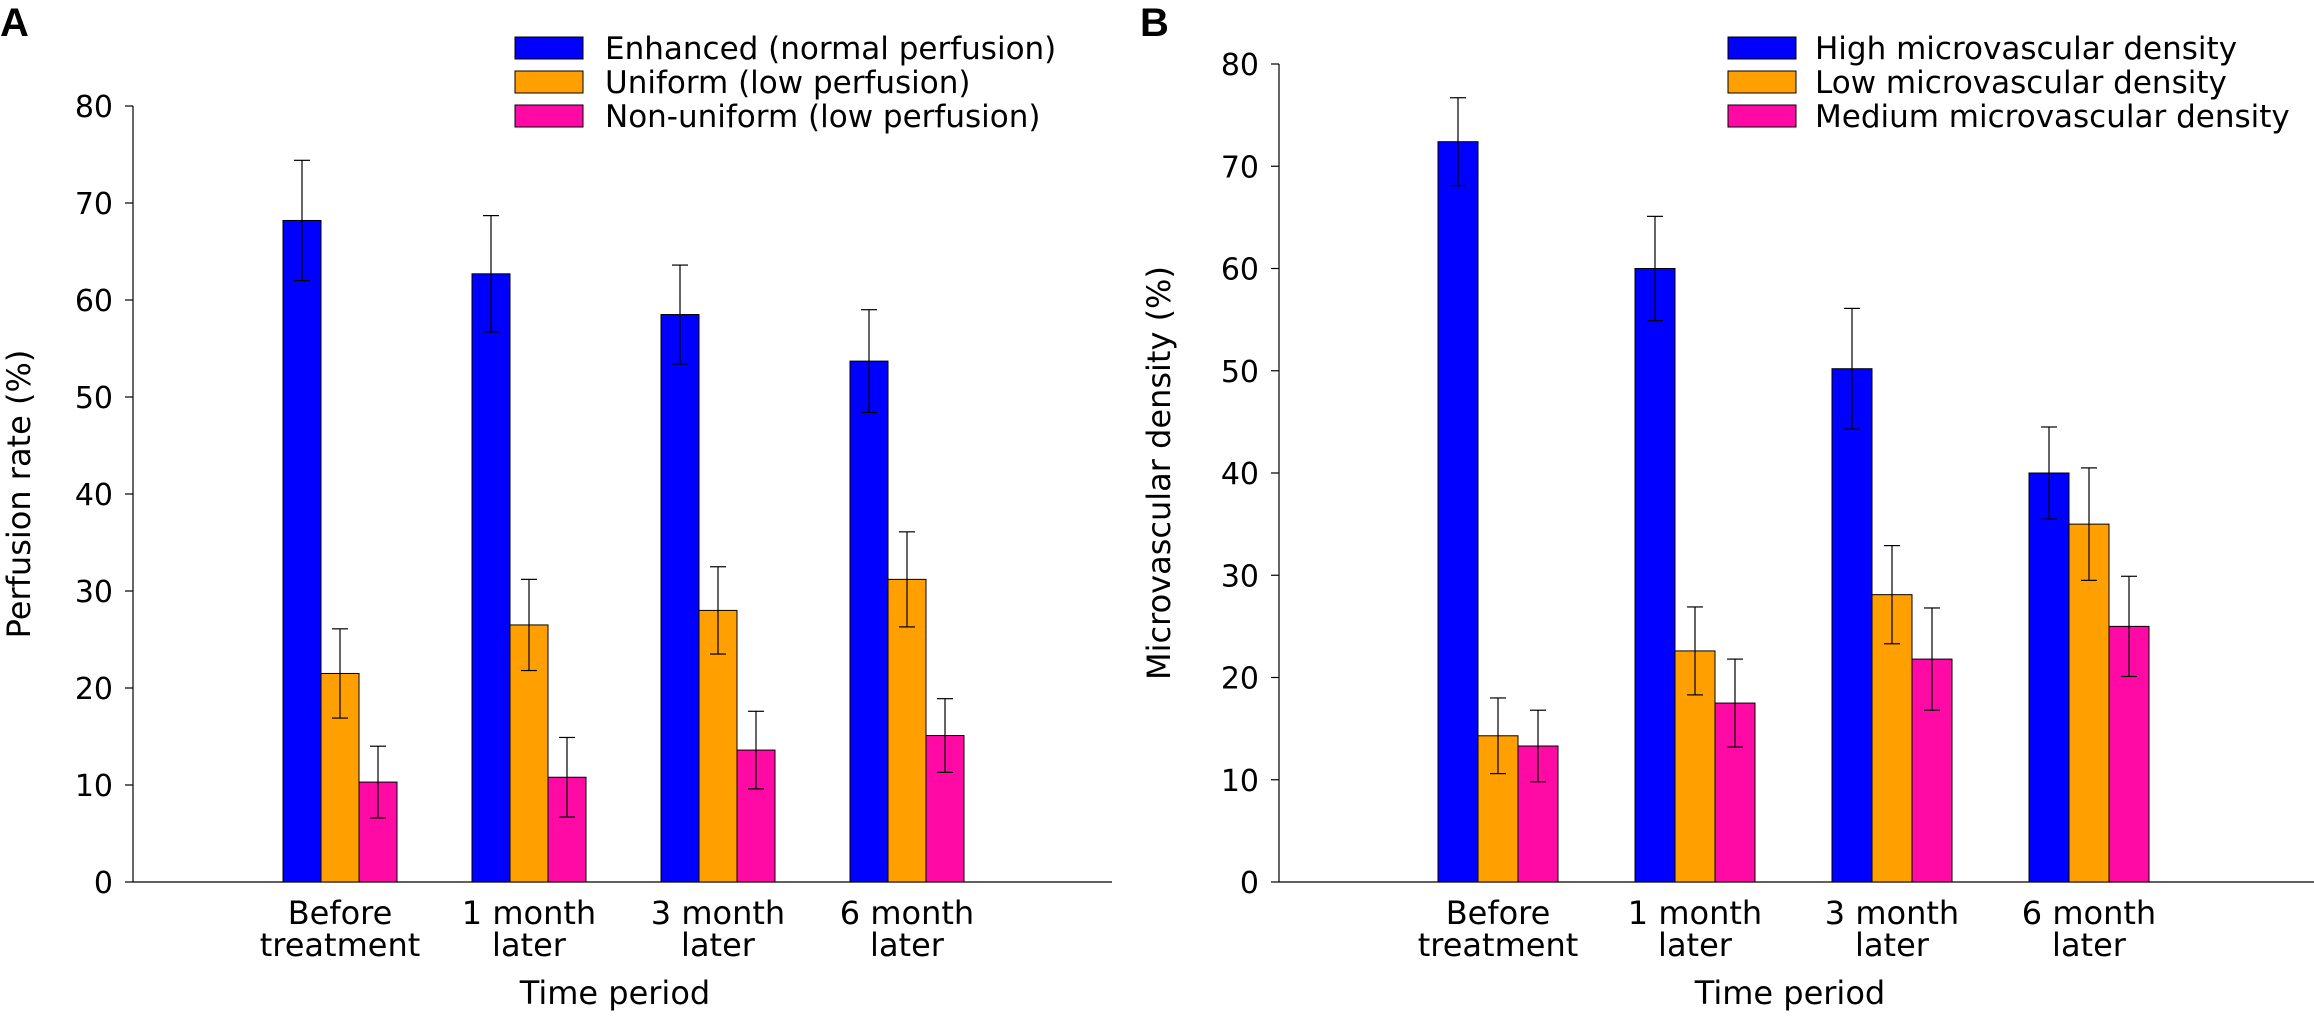 This screenshot has height=1020, width=2314. I want to click on y-axis-label: Perfusion rate (%), so click(19, 494).